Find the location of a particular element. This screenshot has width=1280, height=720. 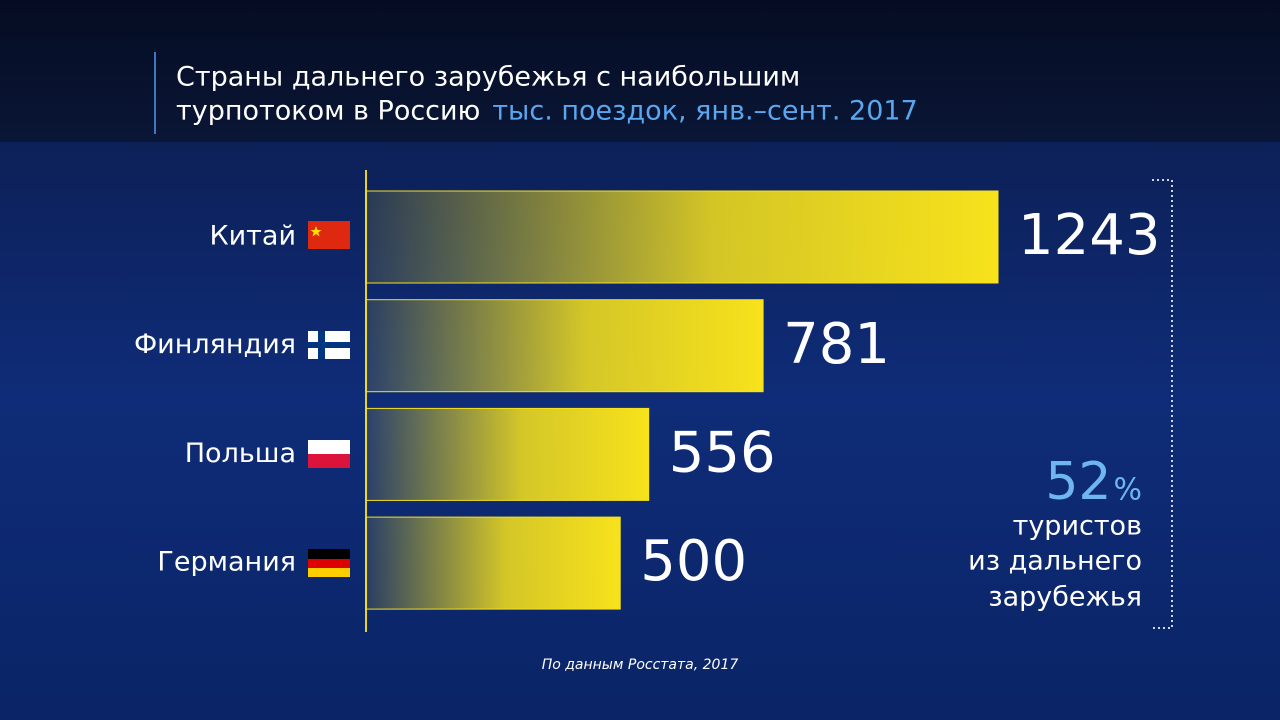

category-label: Польша is located at coordinates (240, 453).